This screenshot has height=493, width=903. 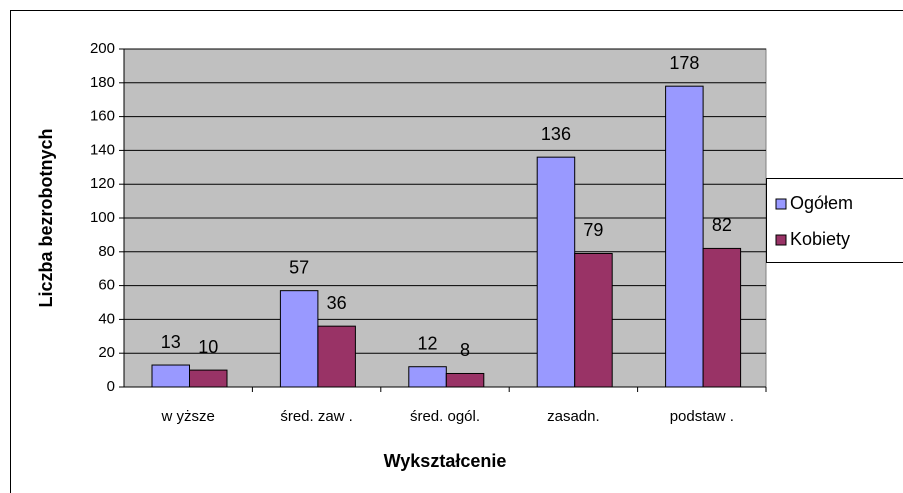 What do you see at coordinates (102, 82) in the screenshot?
I see `y-tick-label: 180` at bounding box center [102, 82].